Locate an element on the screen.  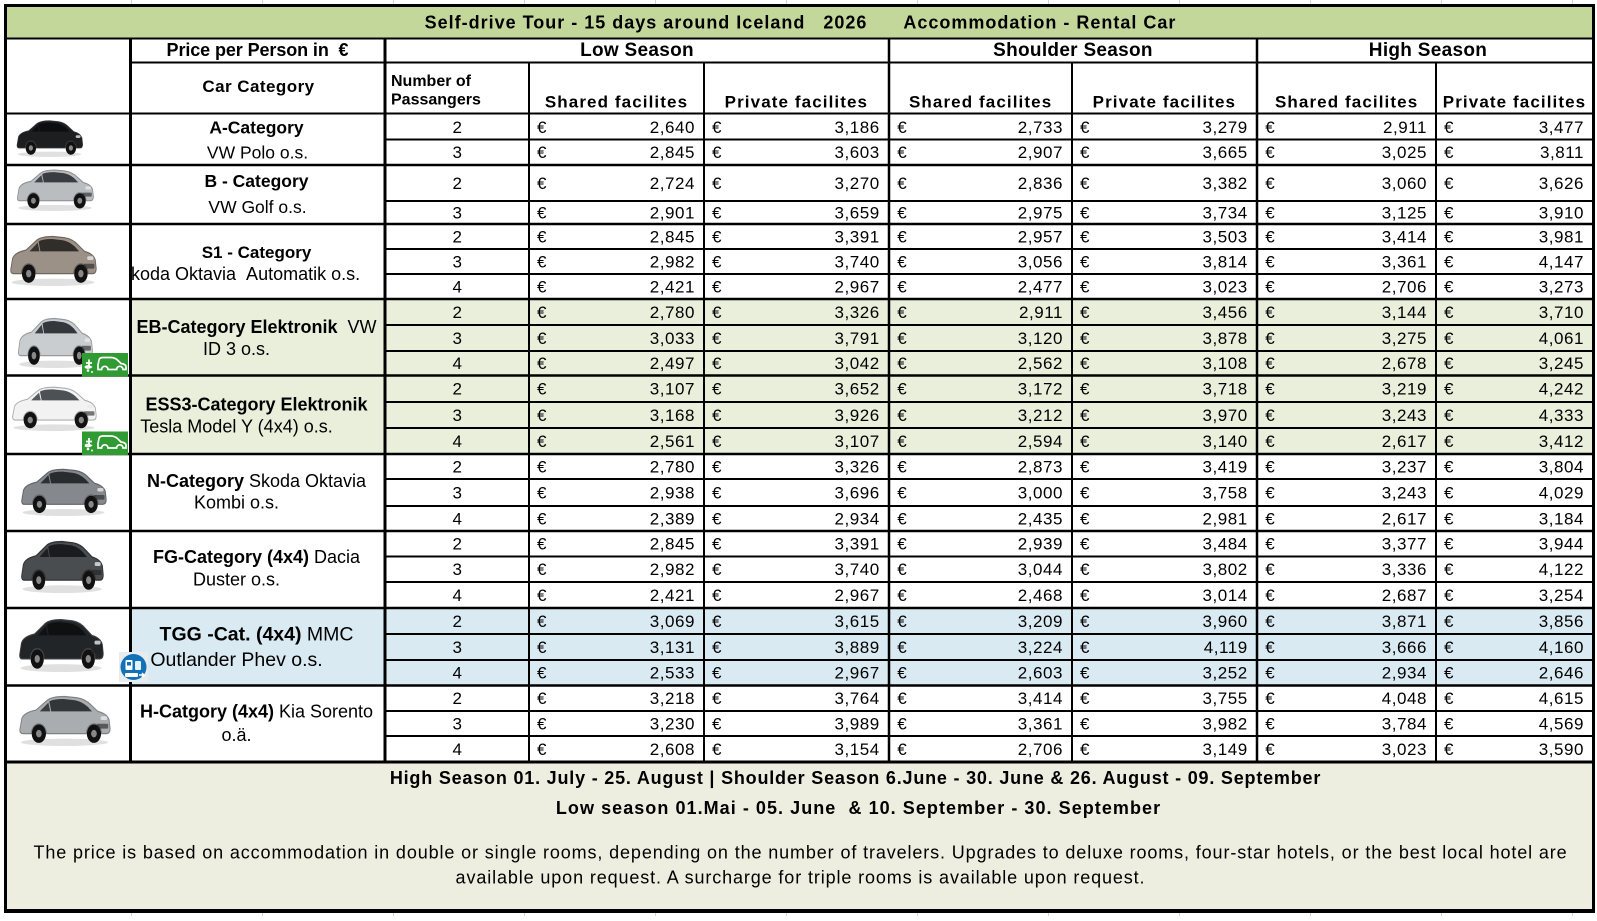
svg-text: B - Category is located at coordinates (256, 181).